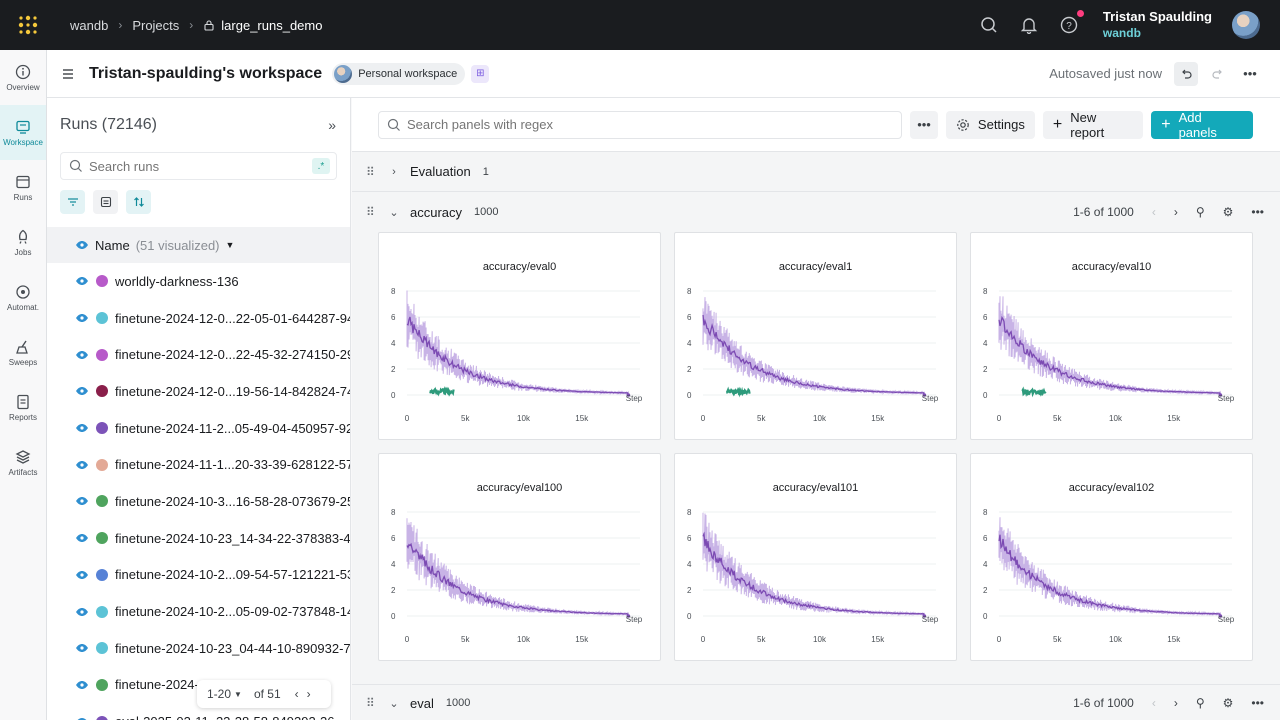 This screenshot has height=720, width=1280. I want to click on run-name: finetune-2024-10-23_14-34-22-378383-4, so click(232, 538).